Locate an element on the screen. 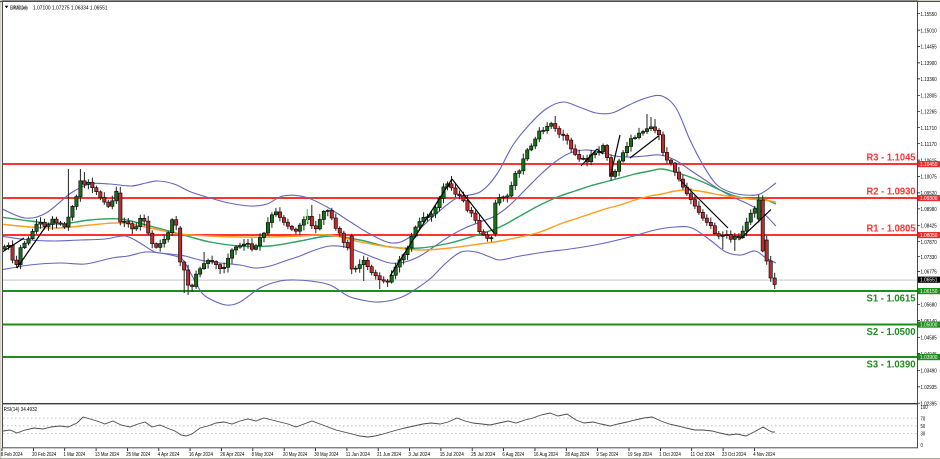 This screenshot has height=459, width=940. svg-text: 1.13900 is located at coordinates (929, 64).